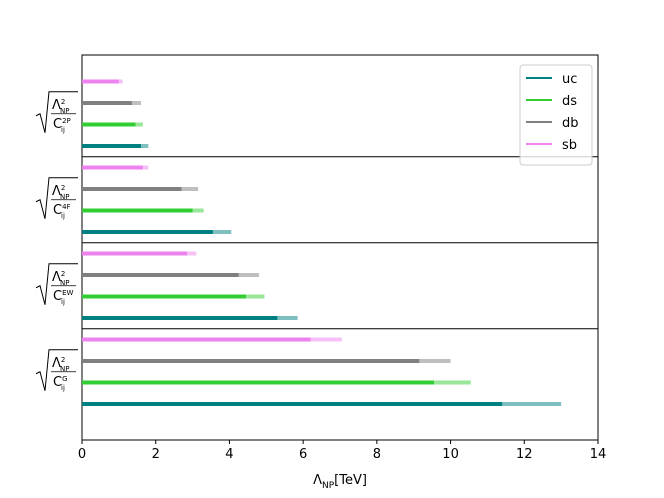 Image resolution: width=664 pixels, height=498 pixels. I want to click on legend-label: ds, so click(569, 101).